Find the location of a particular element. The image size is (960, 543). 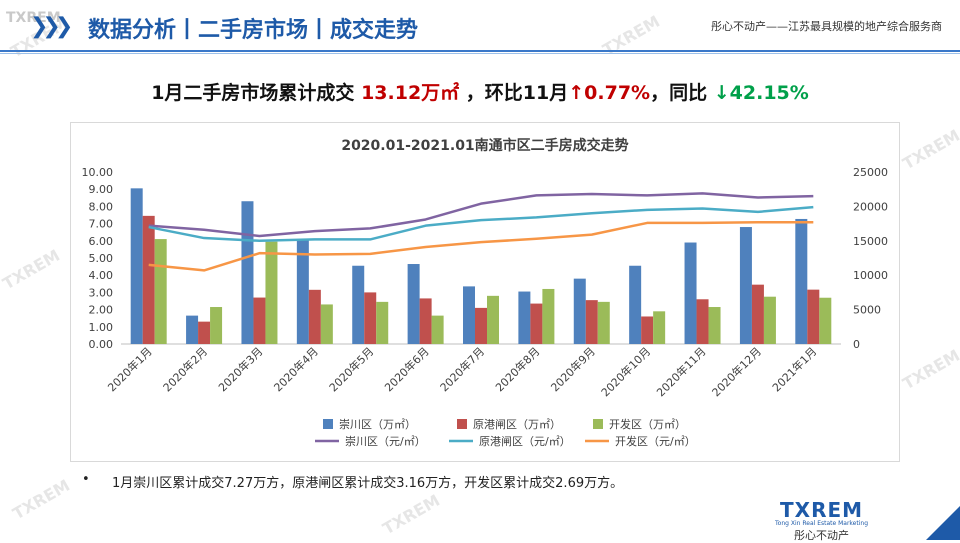

y-left-tick-label: 4.00 is located at coordinates (101, 275).